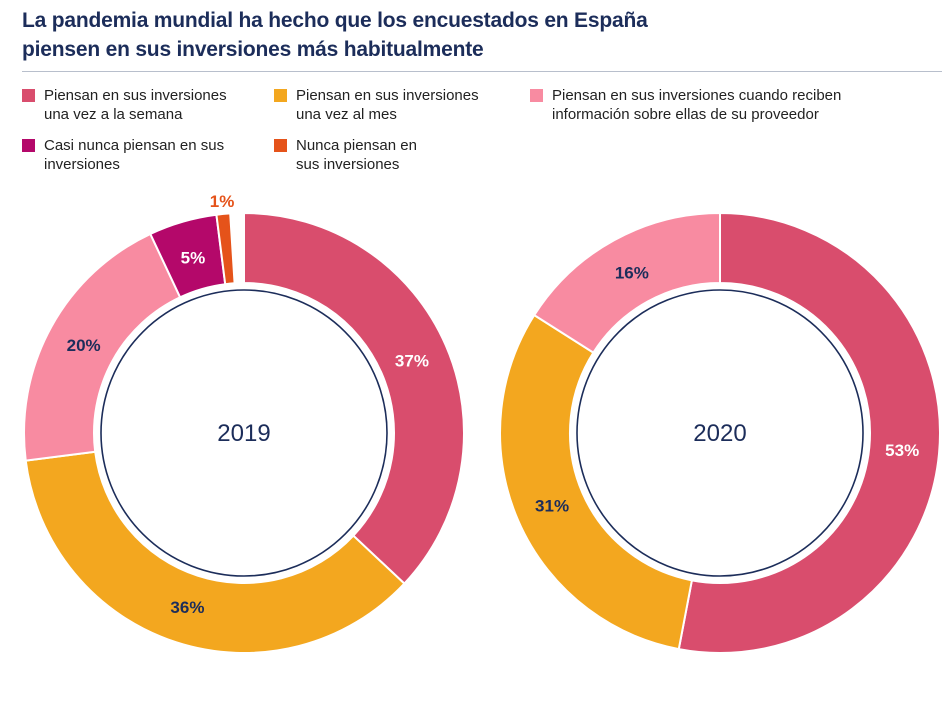  Describe the element at coordinates (482, 71) in the screenshot. I see `divider` at that location.